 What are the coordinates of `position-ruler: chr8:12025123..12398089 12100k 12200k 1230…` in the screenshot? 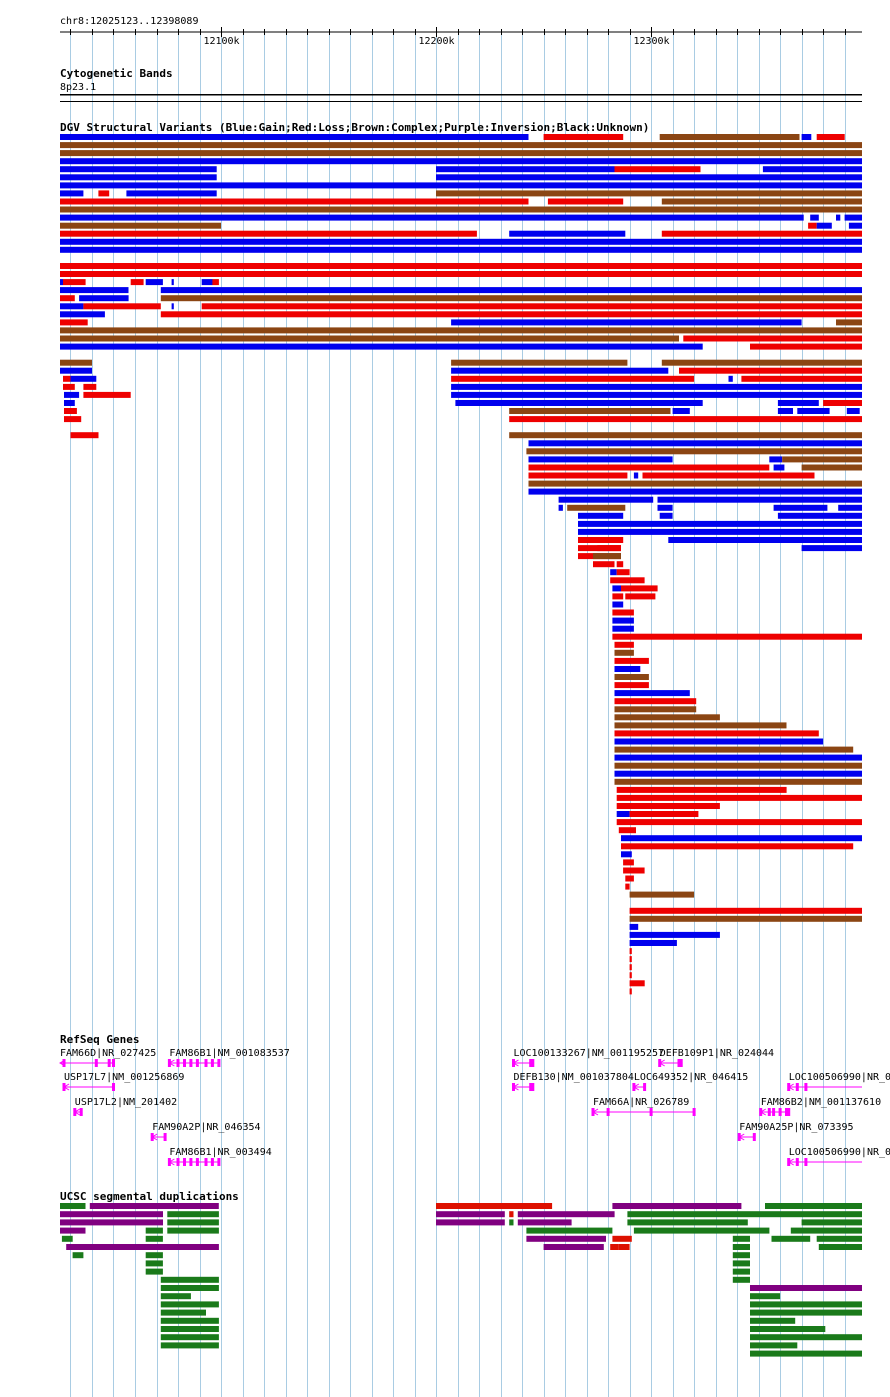 It's located at (461, 31).